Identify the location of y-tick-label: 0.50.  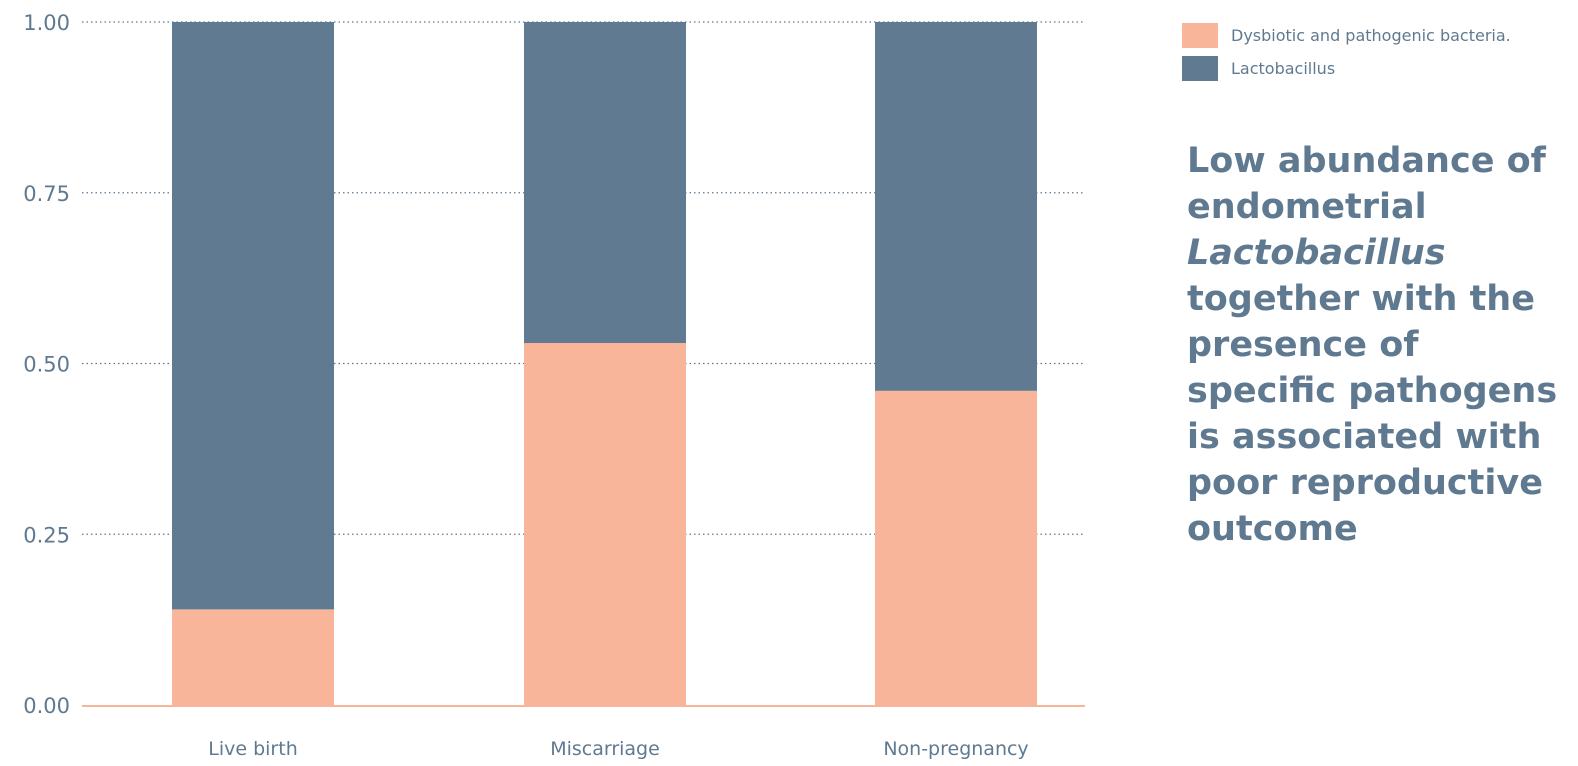
(46, 365).